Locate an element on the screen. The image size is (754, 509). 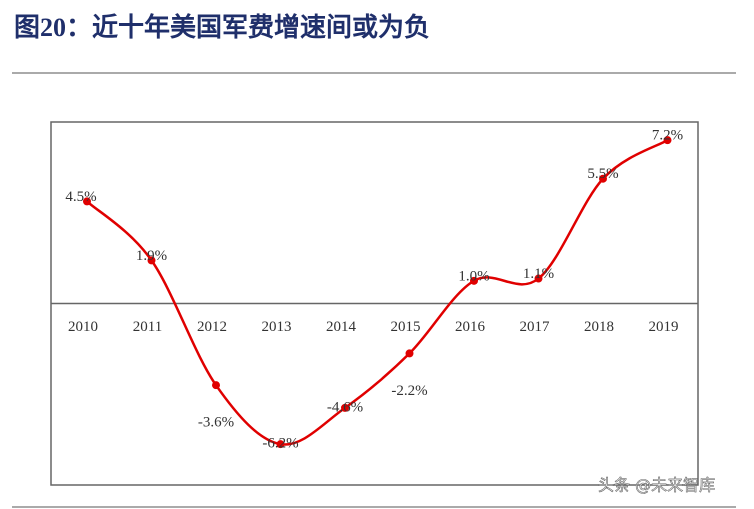
watermark: 头条 @未来智库 is located at coordinates (656, 485).